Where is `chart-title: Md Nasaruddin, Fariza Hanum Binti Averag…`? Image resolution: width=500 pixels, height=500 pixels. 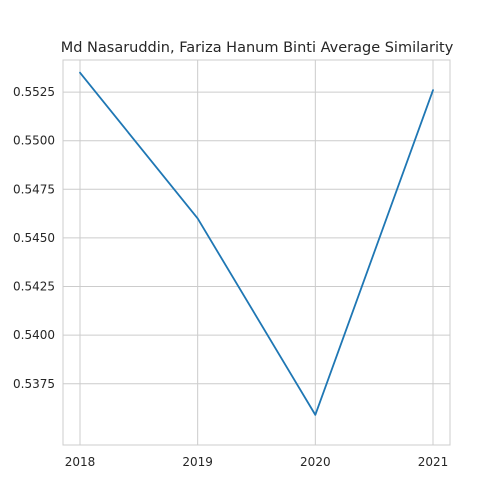
chart-title: Md Nasaruddin, Fariza Hanum Binti Averag… is located at coordinates (257, 48).